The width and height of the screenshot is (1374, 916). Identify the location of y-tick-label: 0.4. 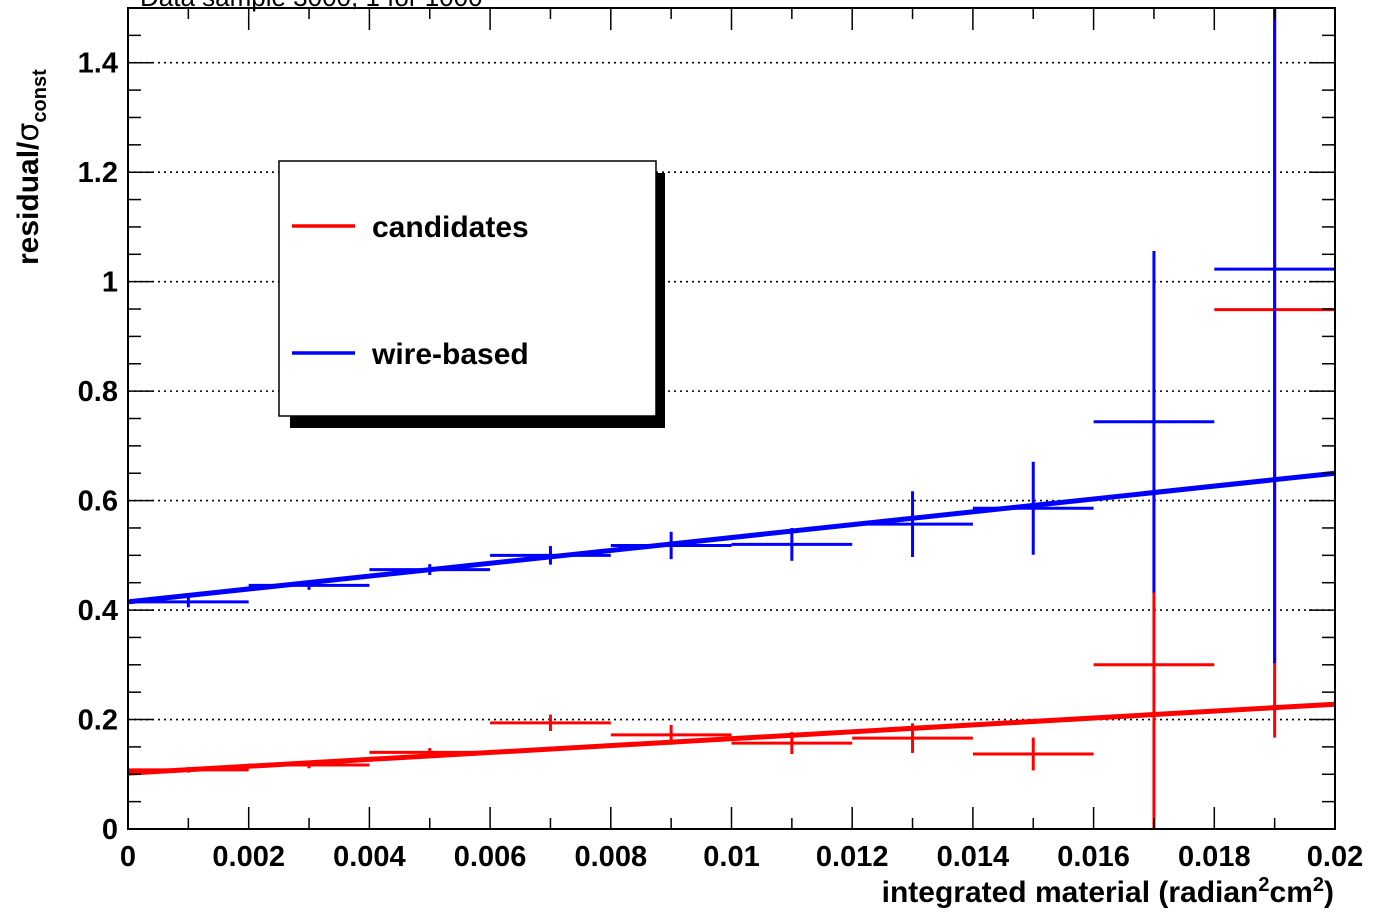
(98, 611).